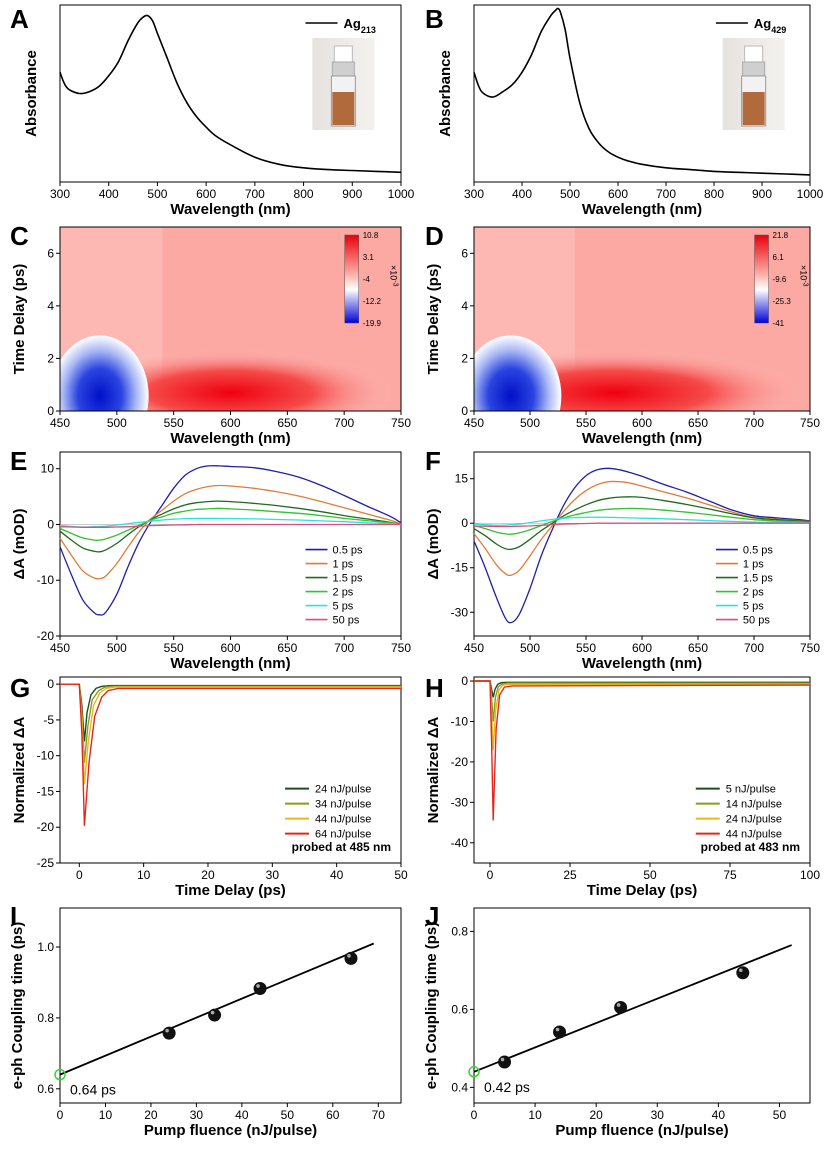  Describe the element at coordinates (288, 1115) in the screenshot. I see `x-tick-label-i: 50` at that location.